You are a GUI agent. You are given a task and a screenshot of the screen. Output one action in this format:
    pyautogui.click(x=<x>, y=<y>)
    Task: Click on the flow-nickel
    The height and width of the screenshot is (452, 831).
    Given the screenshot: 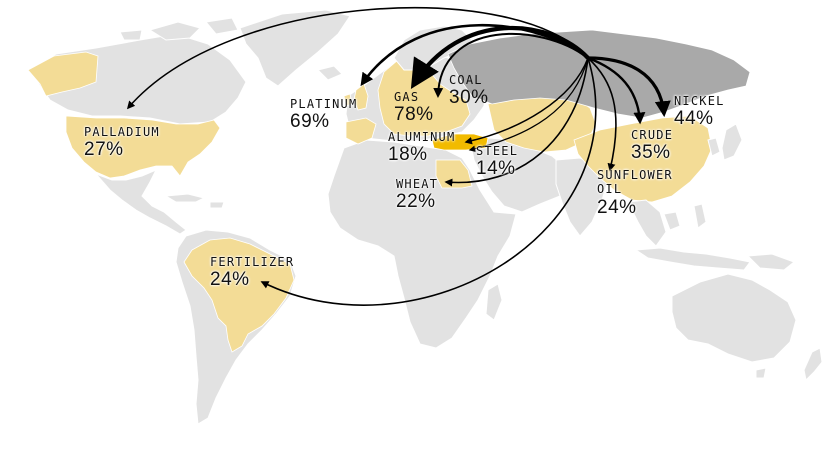 What is the action you would take?
    pyautogui.click(x=629, y=87)
    